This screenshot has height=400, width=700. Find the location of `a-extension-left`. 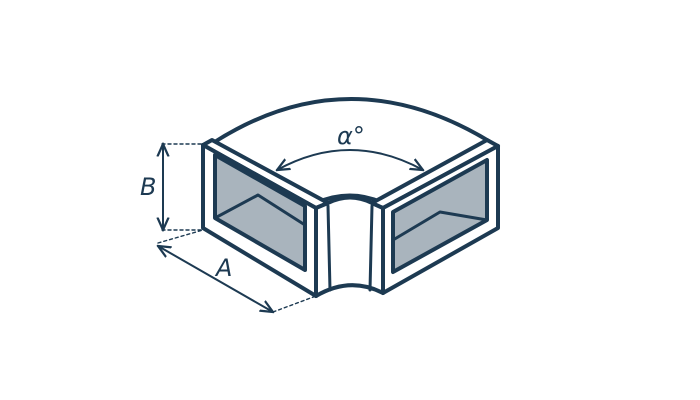

a-extension-left is located at coordinates (180, 236).